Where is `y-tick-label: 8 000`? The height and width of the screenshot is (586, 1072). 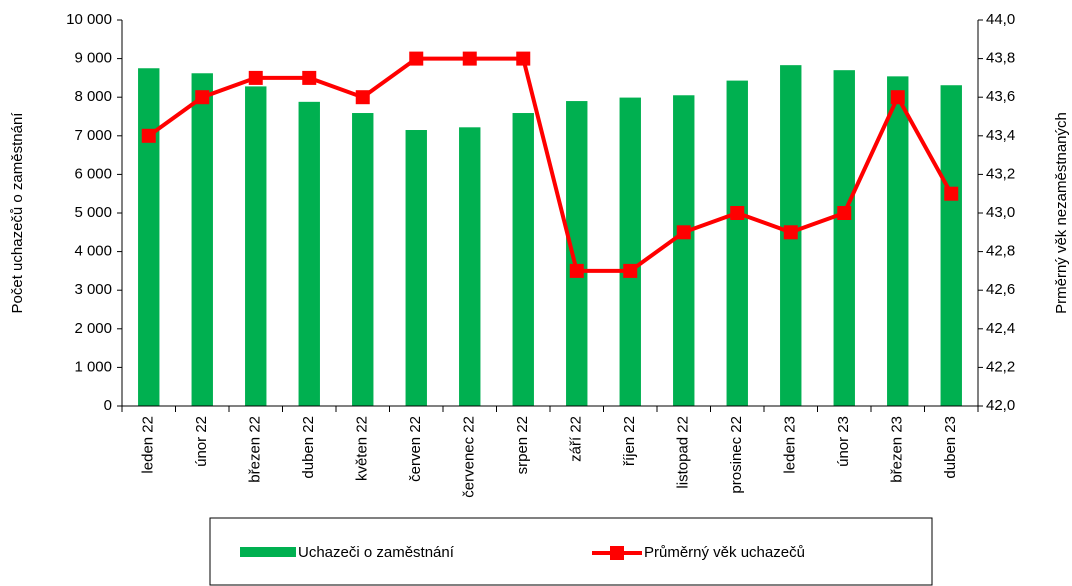 y-tick-label: 8 000 is located at coordinates (93, 96).